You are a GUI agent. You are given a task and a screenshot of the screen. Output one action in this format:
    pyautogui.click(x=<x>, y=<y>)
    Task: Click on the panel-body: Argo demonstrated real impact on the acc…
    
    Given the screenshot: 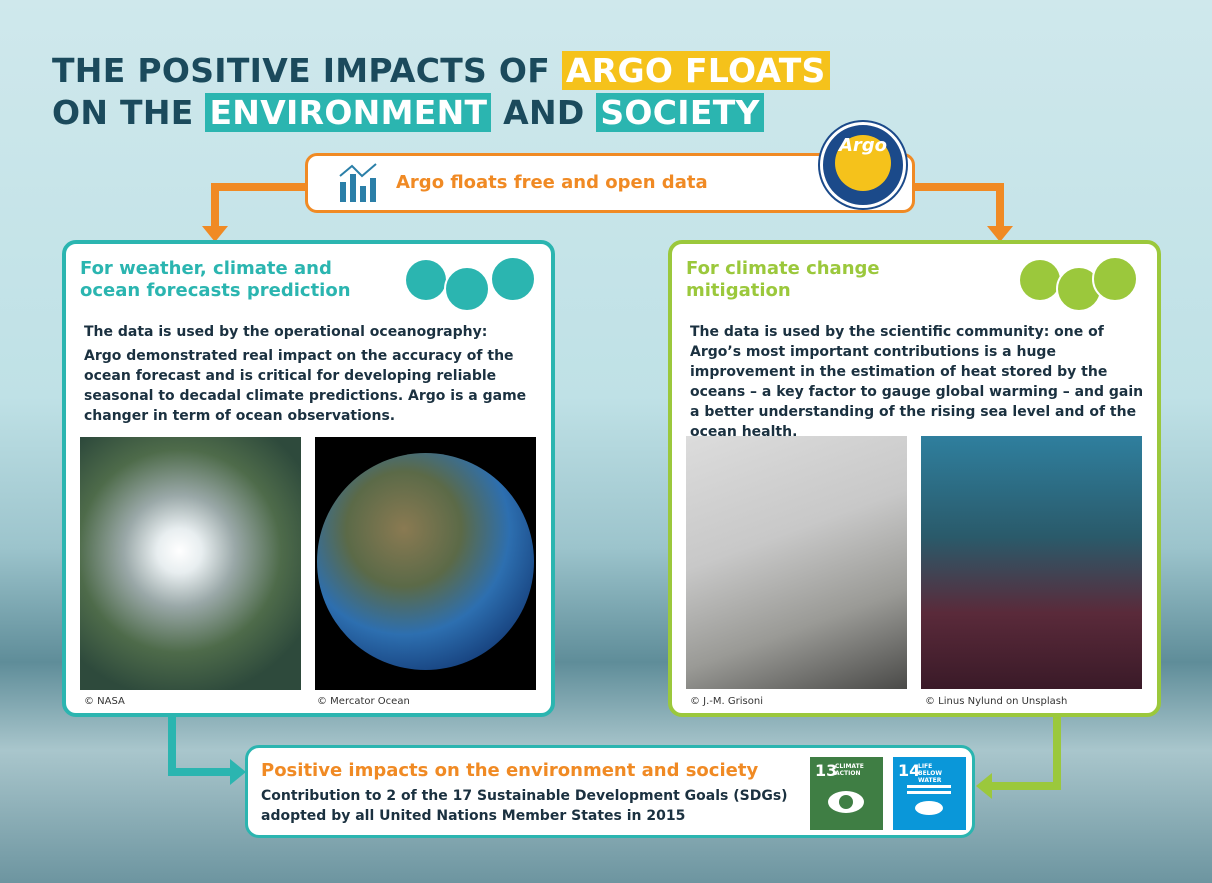 What is the action you would take?
    pyautogui.click(x=305, y=386)
    